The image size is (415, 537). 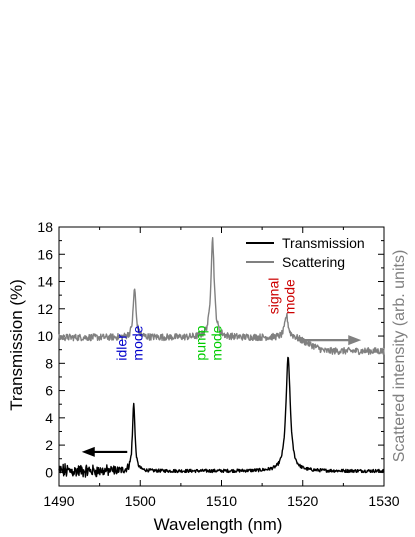 What do you see at coordinates (49, 472) in the screenshot?
I see `y-tick-label: 0` at bounding box center [49, 472].